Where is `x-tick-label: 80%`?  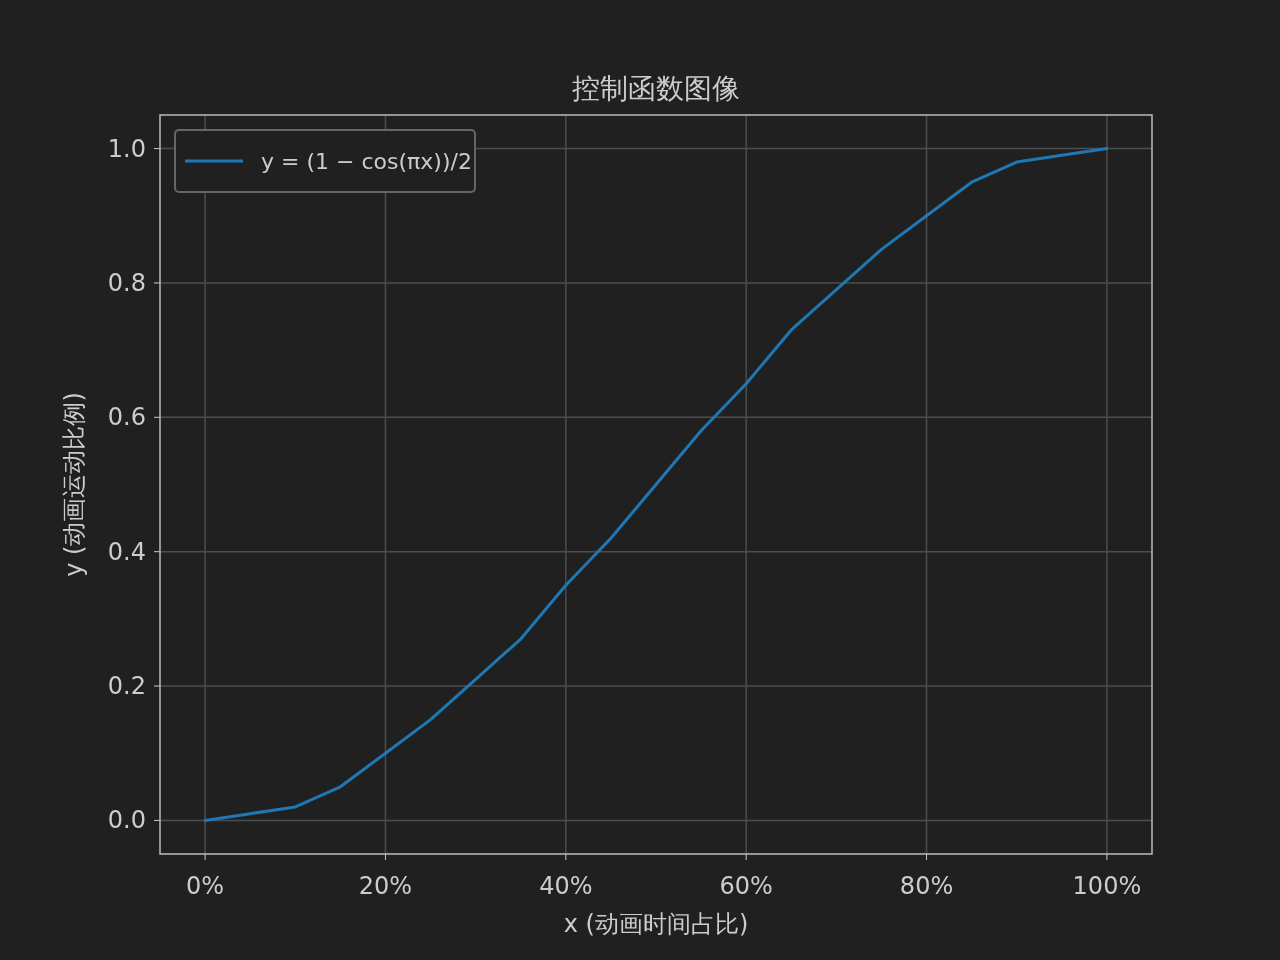
x-tick-label: 80% is located at coordinates (926, 886).